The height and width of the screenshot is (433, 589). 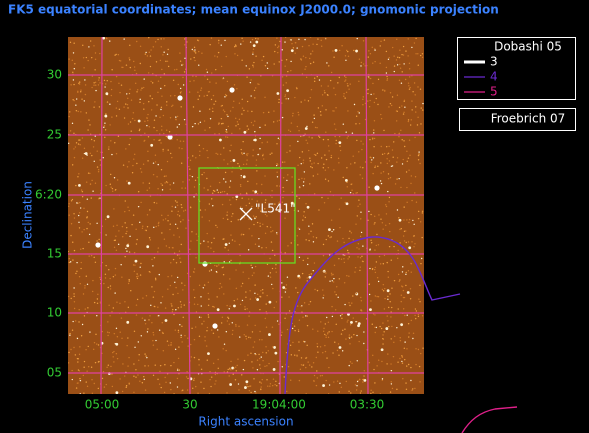 What do you see at coordinates (528, 119) in the screenshot?
I see `legend-title: Froebrich 07` at bounding box center [528, 119].